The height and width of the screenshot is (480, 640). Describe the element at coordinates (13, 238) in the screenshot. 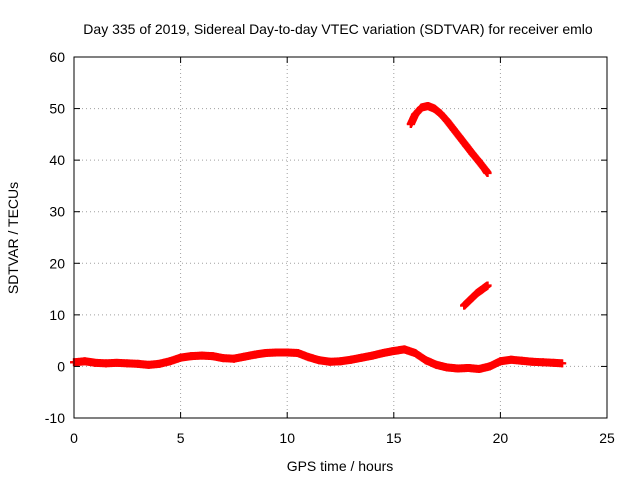

I see `y-axis-label: SDTVAR / TECUs` at that location.